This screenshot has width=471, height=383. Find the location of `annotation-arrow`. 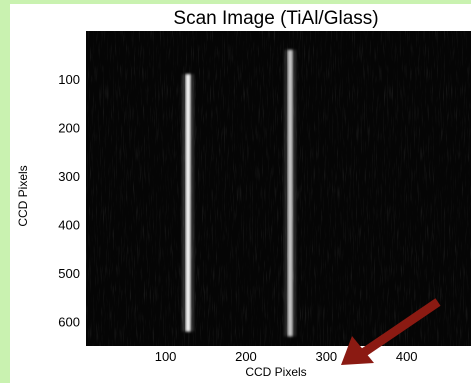

annotation-arrow is located at coordinates (391, 331).